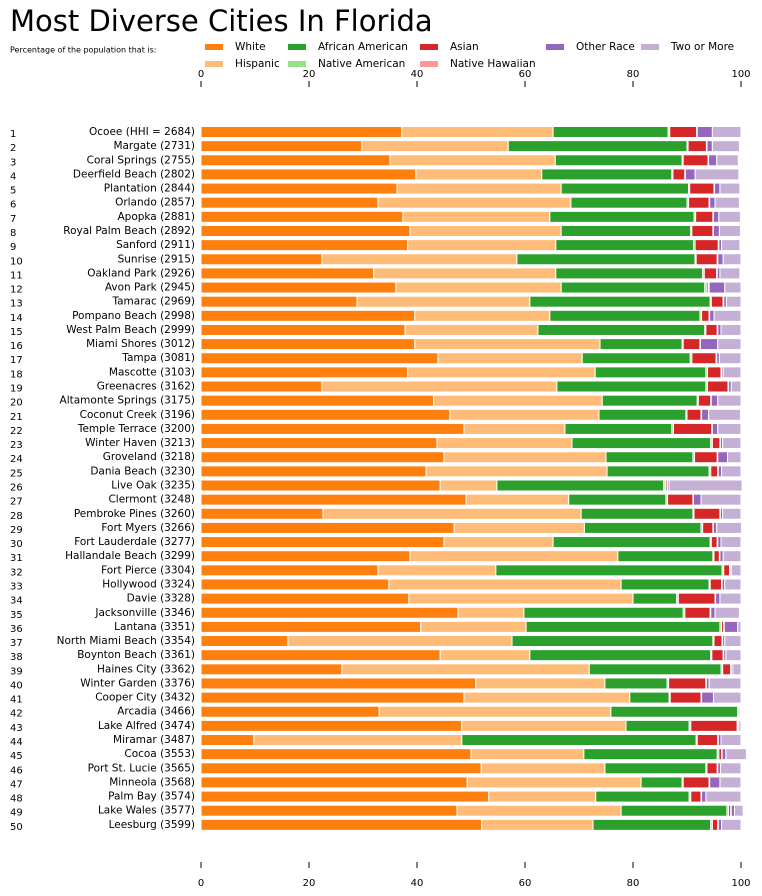 This screenshot has height=896, width=762. Describe the element at coordinates (13, 162) in the screenshot. I see `rank-label: 3` at that location.